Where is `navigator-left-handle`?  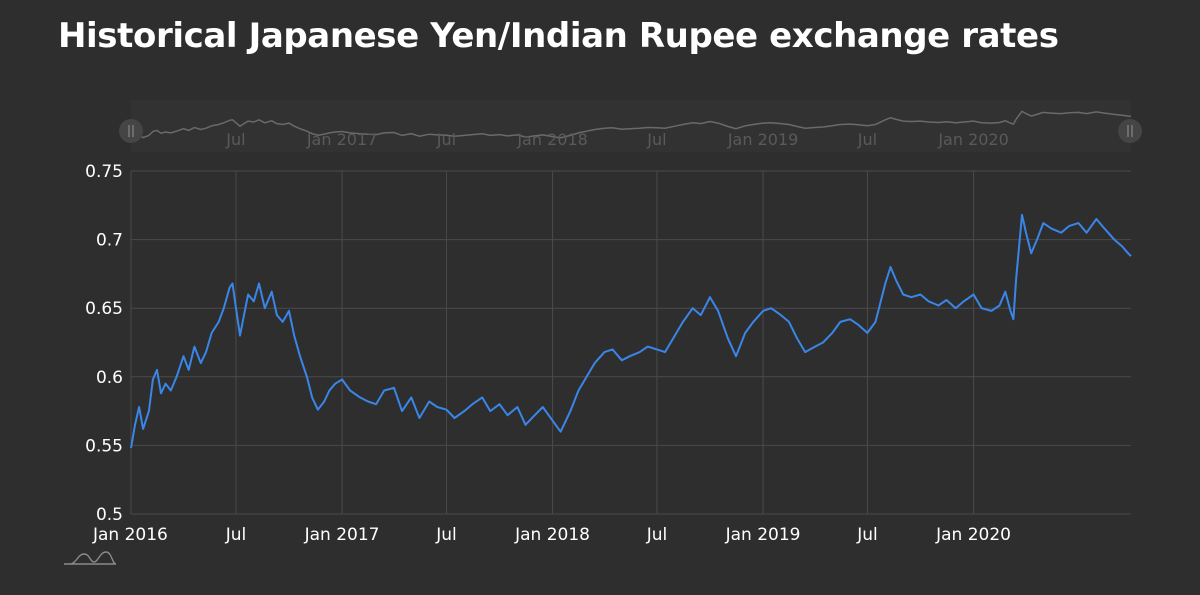 navigator-left-handle is located at coordinates (131, 131).